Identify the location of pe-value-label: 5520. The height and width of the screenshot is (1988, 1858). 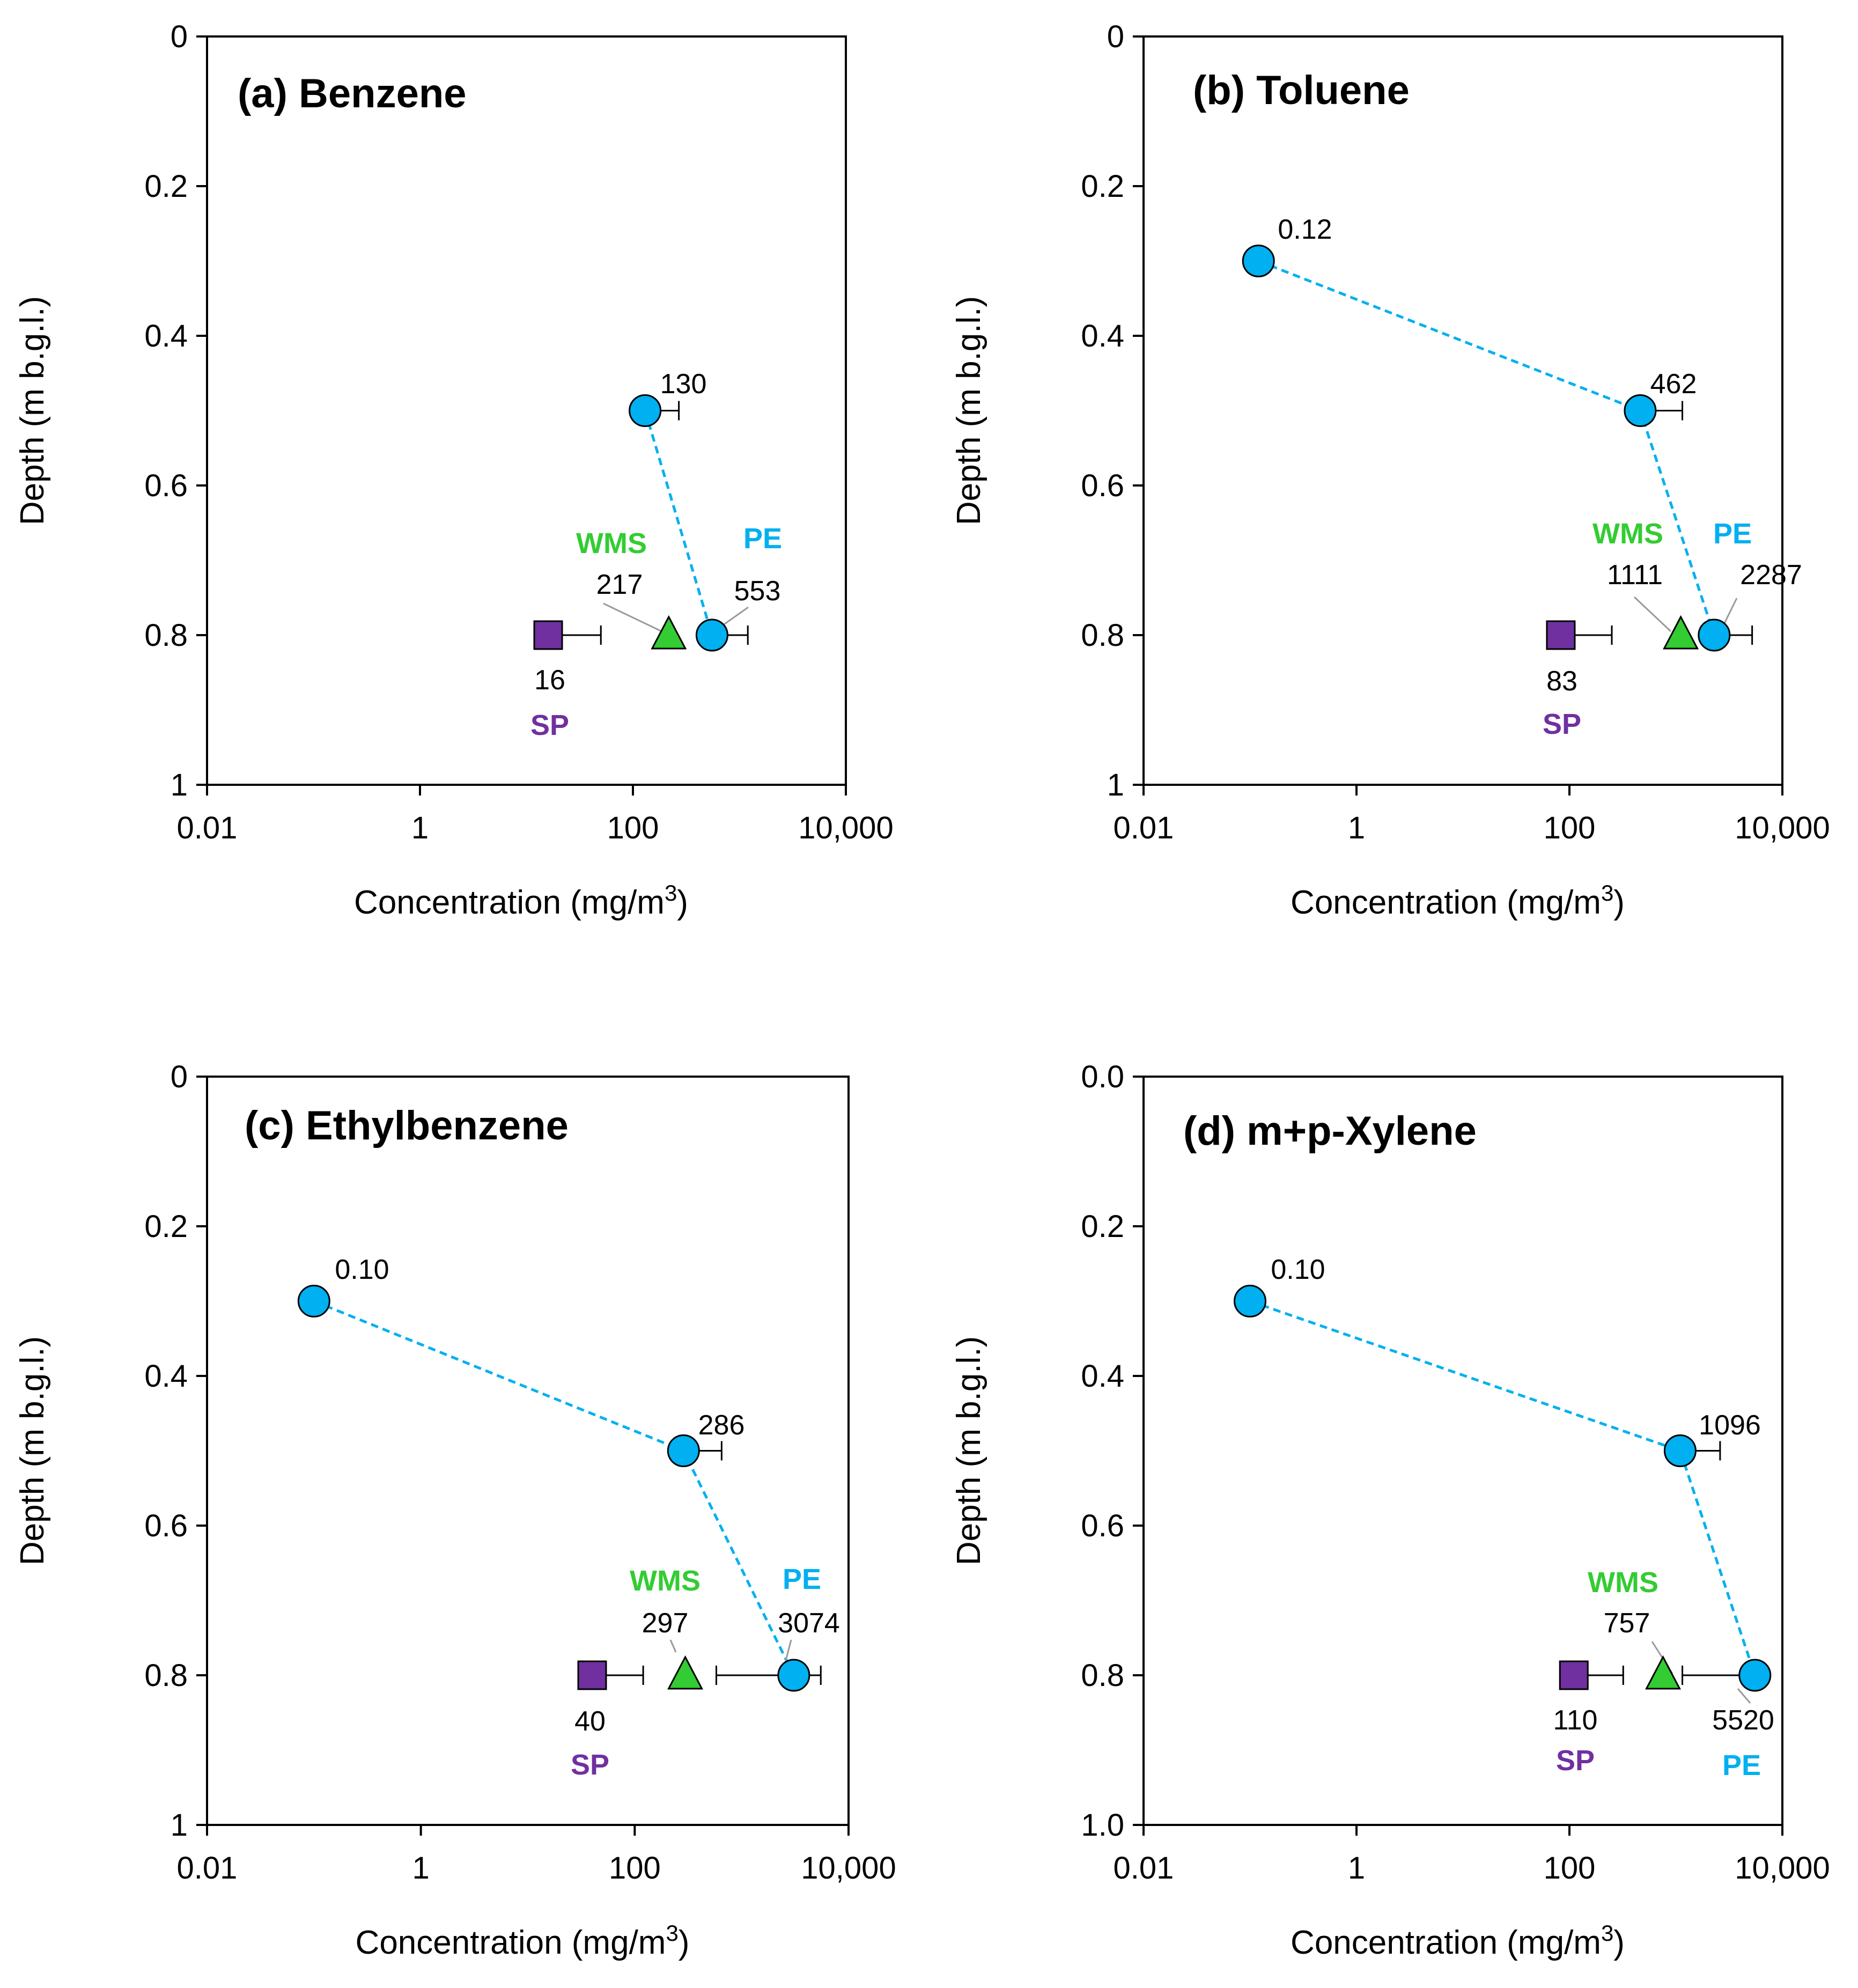
(1743, 1720).